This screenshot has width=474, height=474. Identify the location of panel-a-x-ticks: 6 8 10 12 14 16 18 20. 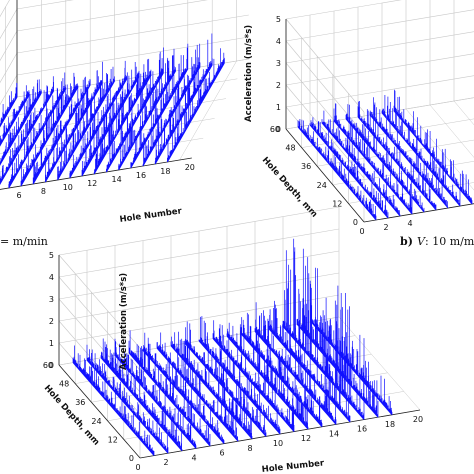
(105, 181).